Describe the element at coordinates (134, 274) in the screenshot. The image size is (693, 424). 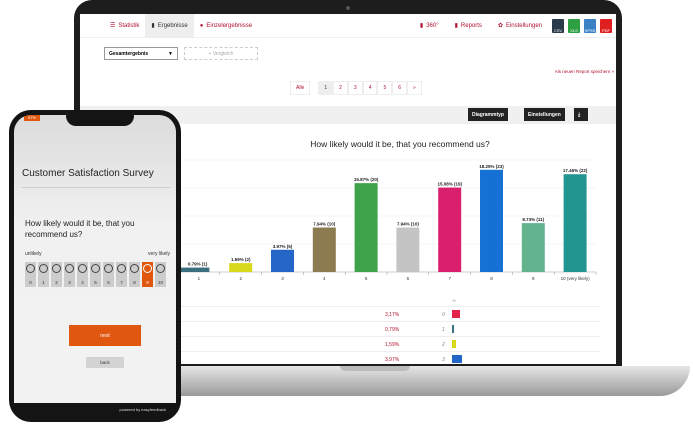
I see `rating-option-8: 8` at that location.